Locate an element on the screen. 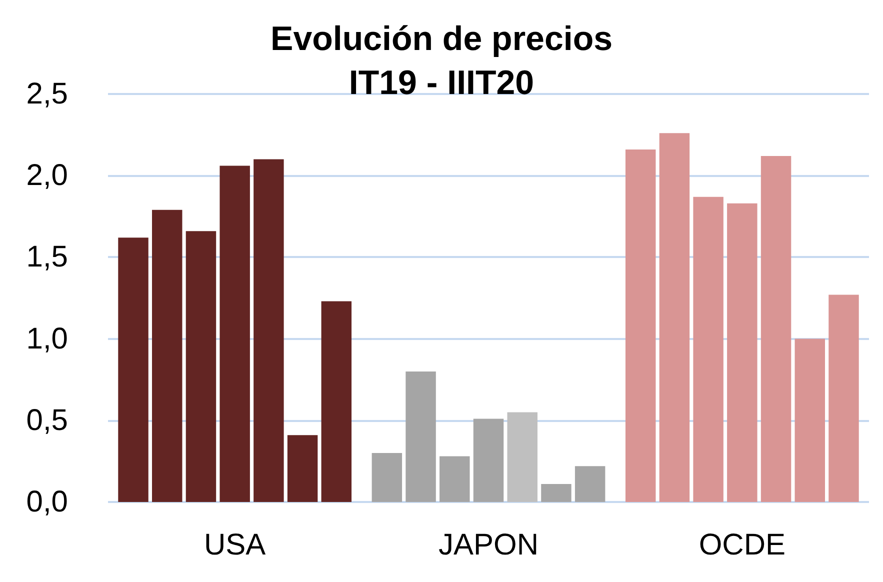  chart-title: Evolución de precios IT19 - IIIT20 is located at coordinates (441, 61).